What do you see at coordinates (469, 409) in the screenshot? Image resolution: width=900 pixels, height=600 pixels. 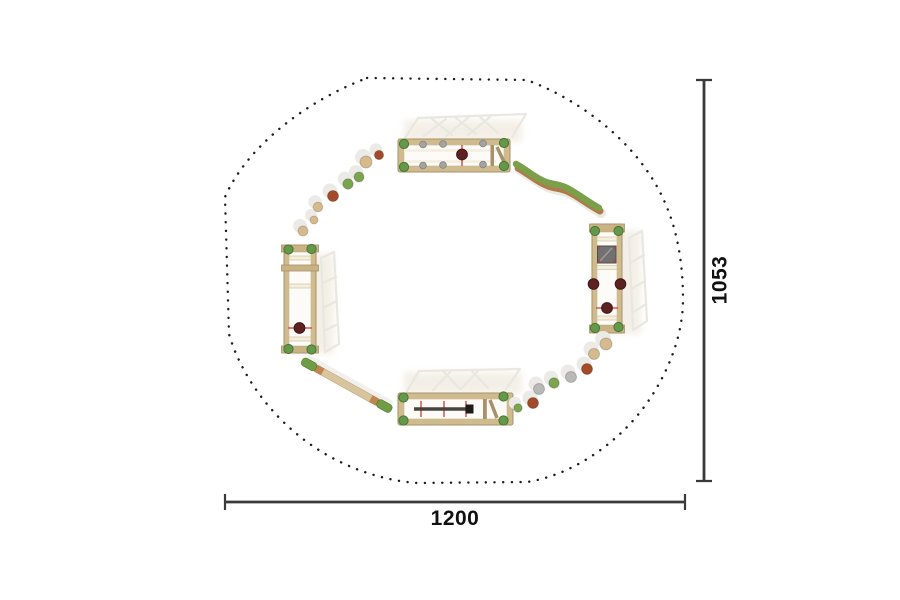 I see `track-slider-handle` at bounding box center [469, 409].